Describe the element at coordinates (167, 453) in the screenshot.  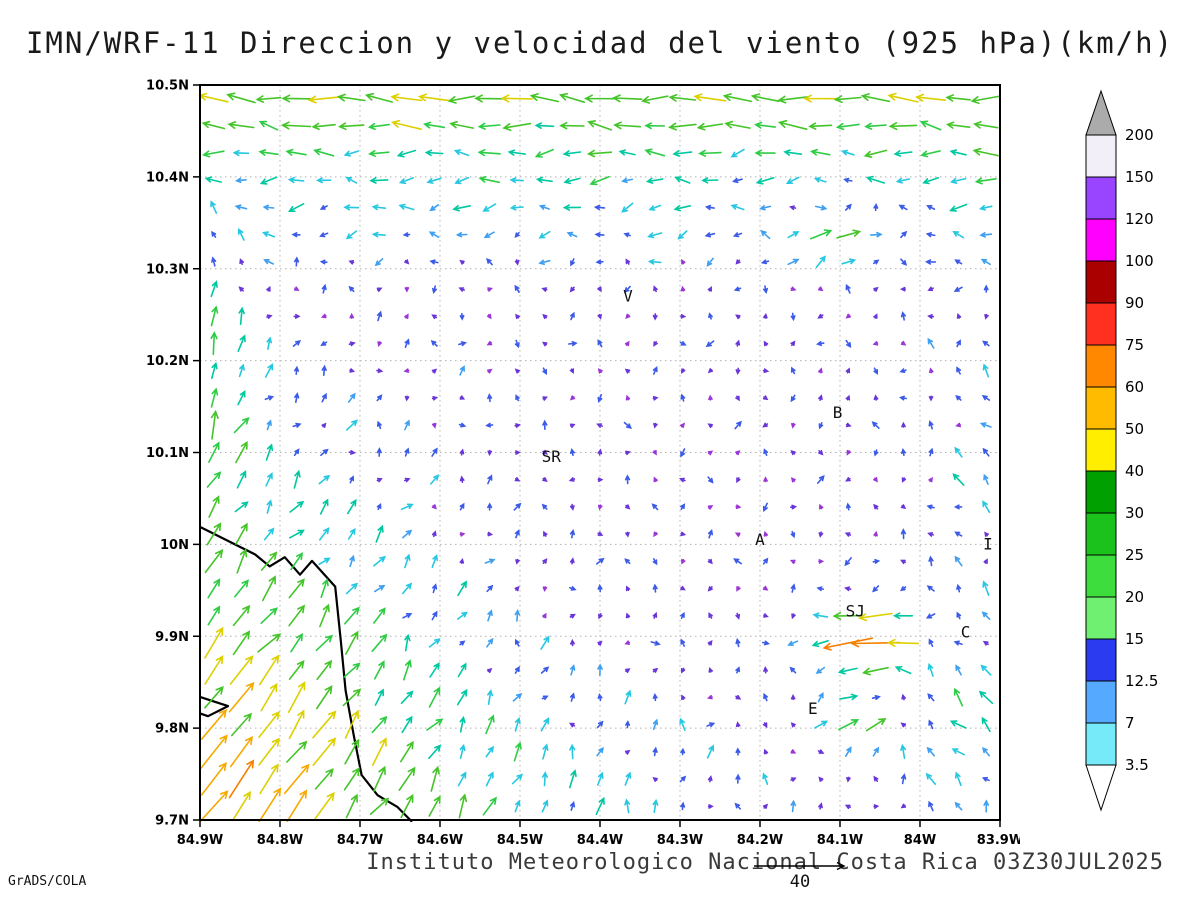
I see `y-tick-label: 10.1N` at that location.